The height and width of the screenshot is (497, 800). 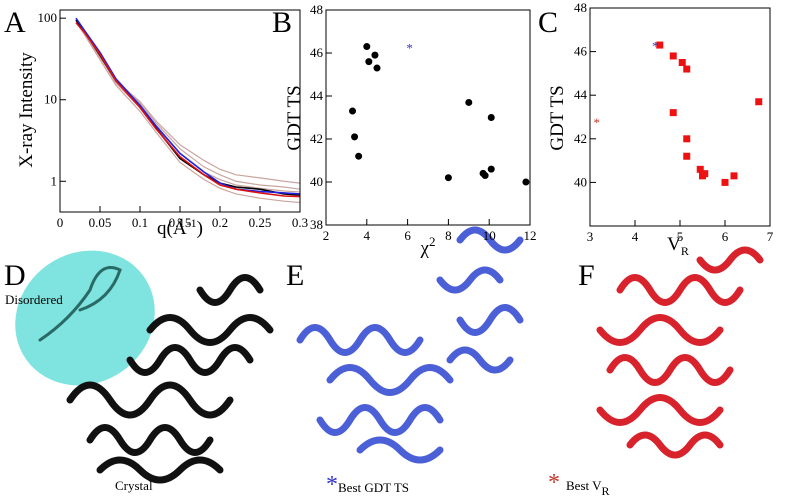 What do you see at coordinates (680, 236) in the screenshot?
I see `x-tick-label: 5` at bounding box center [680, 236].